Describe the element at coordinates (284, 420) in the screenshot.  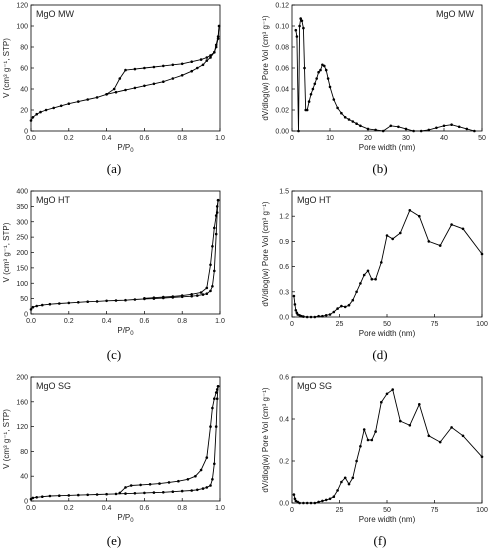
I see `y-tick-label: 0.4` at that location.